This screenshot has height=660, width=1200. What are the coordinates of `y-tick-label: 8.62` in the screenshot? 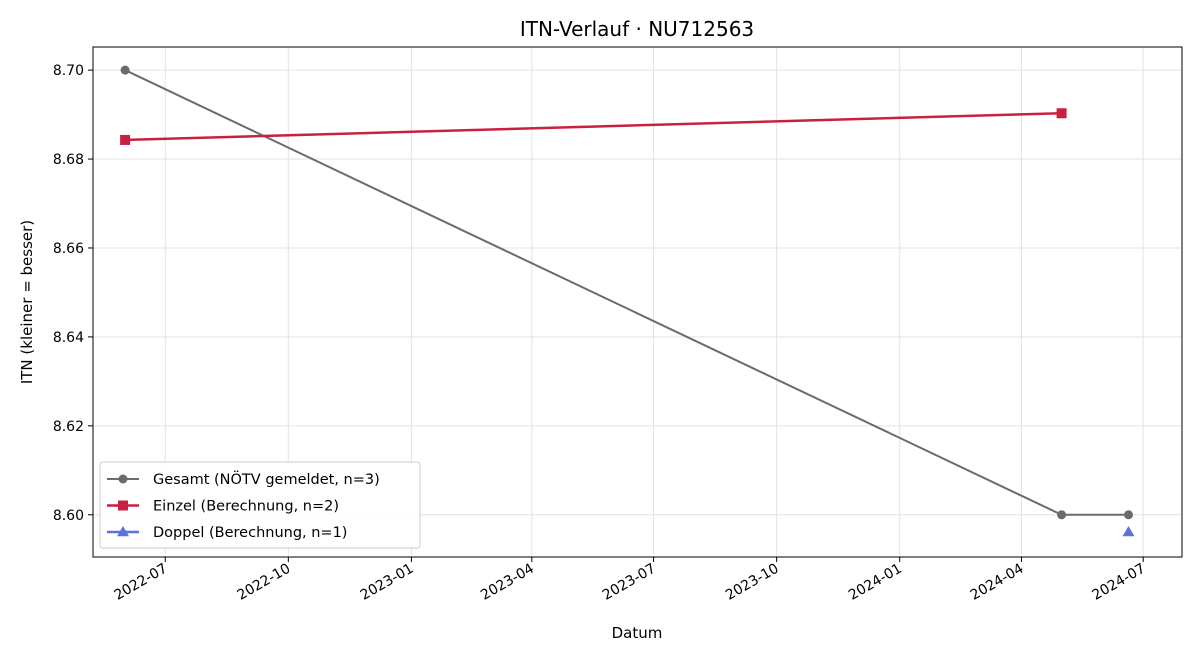 It's located at (68, 427).